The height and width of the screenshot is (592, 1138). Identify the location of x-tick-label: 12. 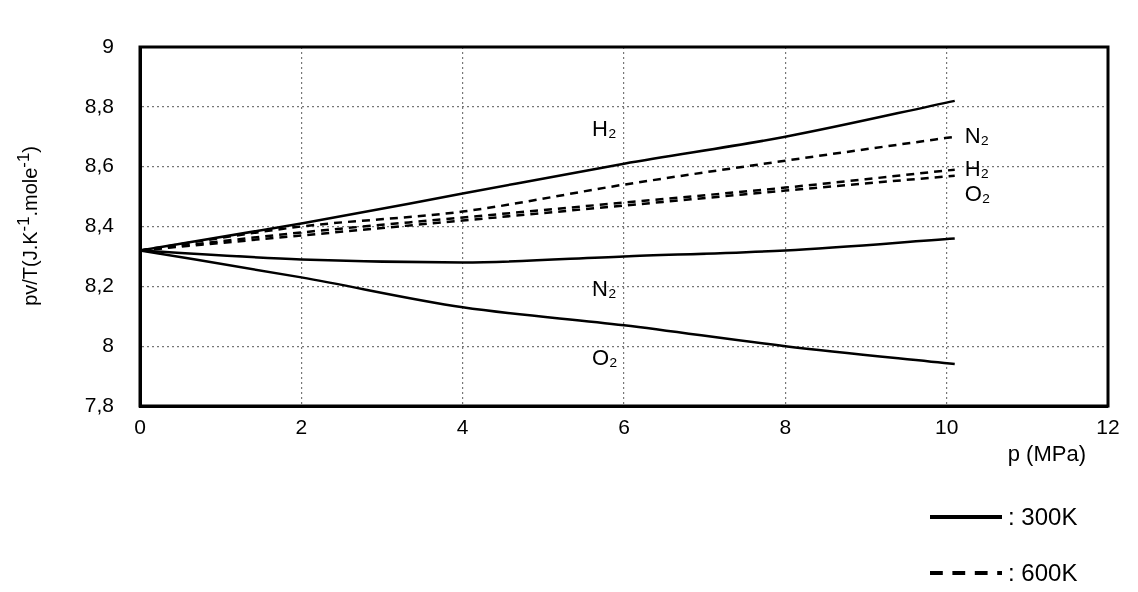
(1108, 427).